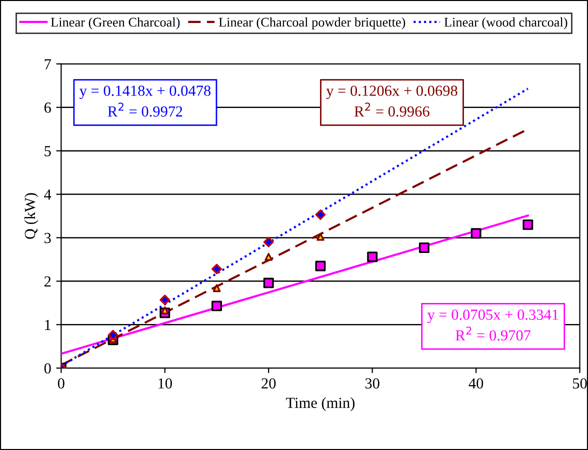 Image resolution: width=588 pixels, height=450 pixels. Describe the element at coordinates (48, 195) in the screenshot. I see `y-tick-label: 4` at that location.